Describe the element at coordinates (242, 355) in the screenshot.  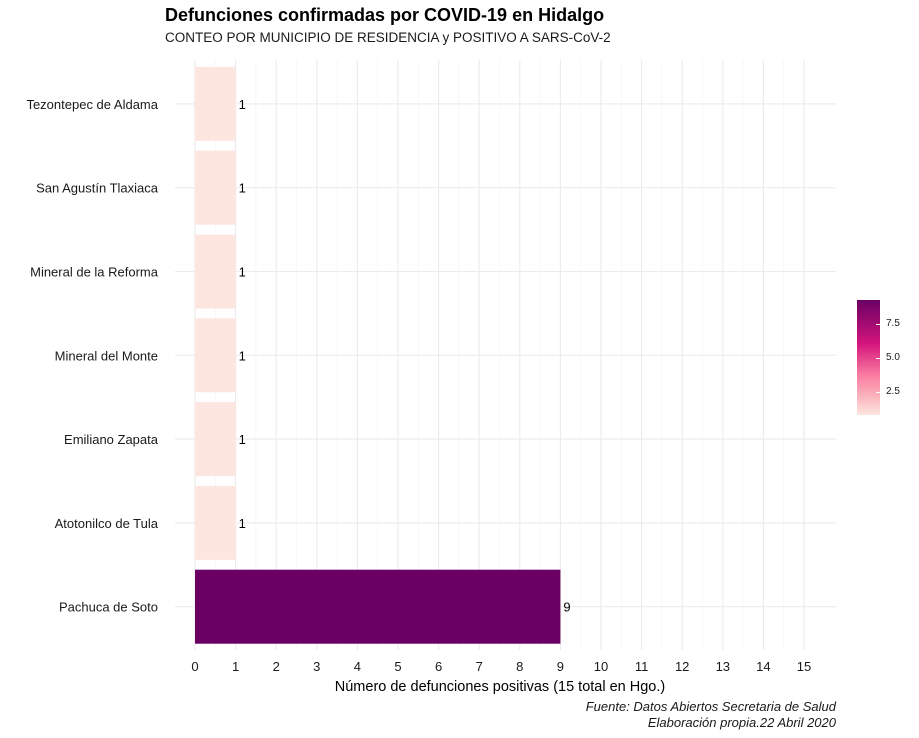
I see `data-label-4: 1` at that location.